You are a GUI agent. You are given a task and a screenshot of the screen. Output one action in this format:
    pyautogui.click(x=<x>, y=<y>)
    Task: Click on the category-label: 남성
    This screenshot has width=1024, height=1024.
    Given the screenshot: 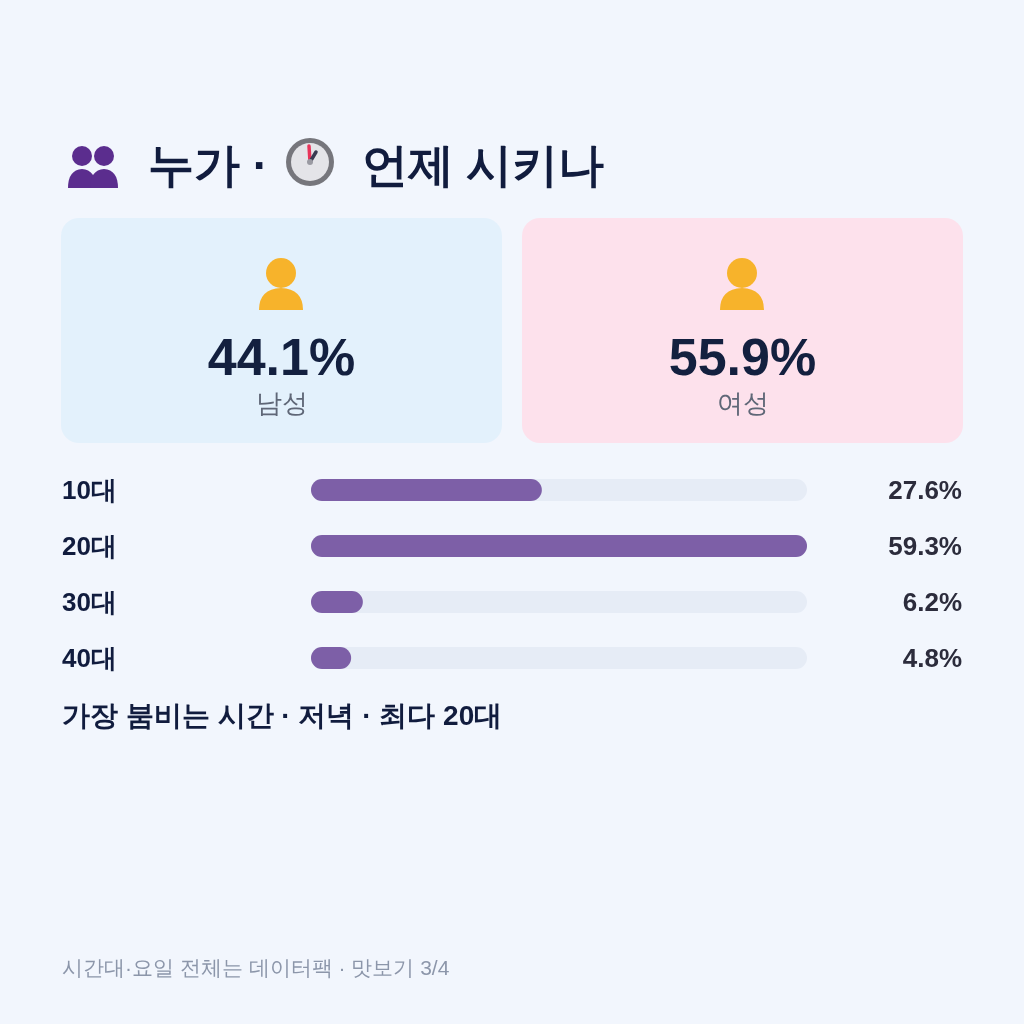 What is the action you would take?
    pyautogui.click(x=281, y=403)
    